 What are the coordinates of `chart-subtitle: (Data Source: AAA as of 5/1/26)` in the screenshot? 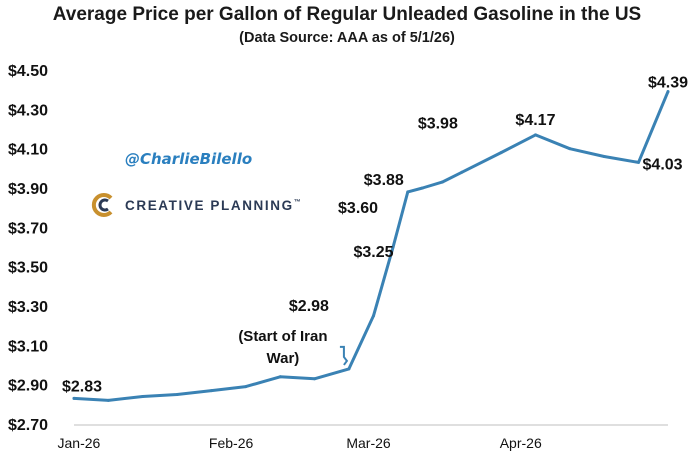 It's located at (347, 38).